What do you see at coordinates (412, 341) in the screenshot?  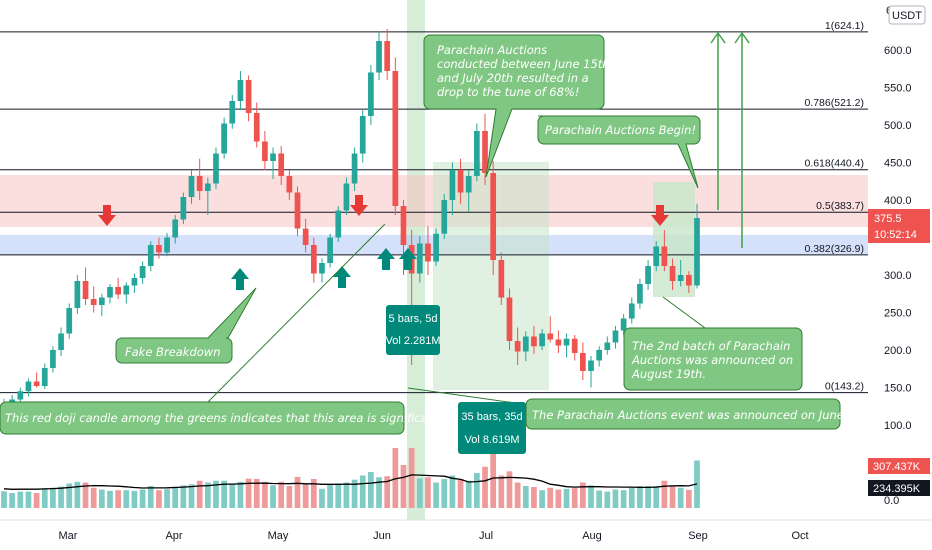 I see `measure-small-vol: Vol 2.281M` at bounding box center [412, 341].